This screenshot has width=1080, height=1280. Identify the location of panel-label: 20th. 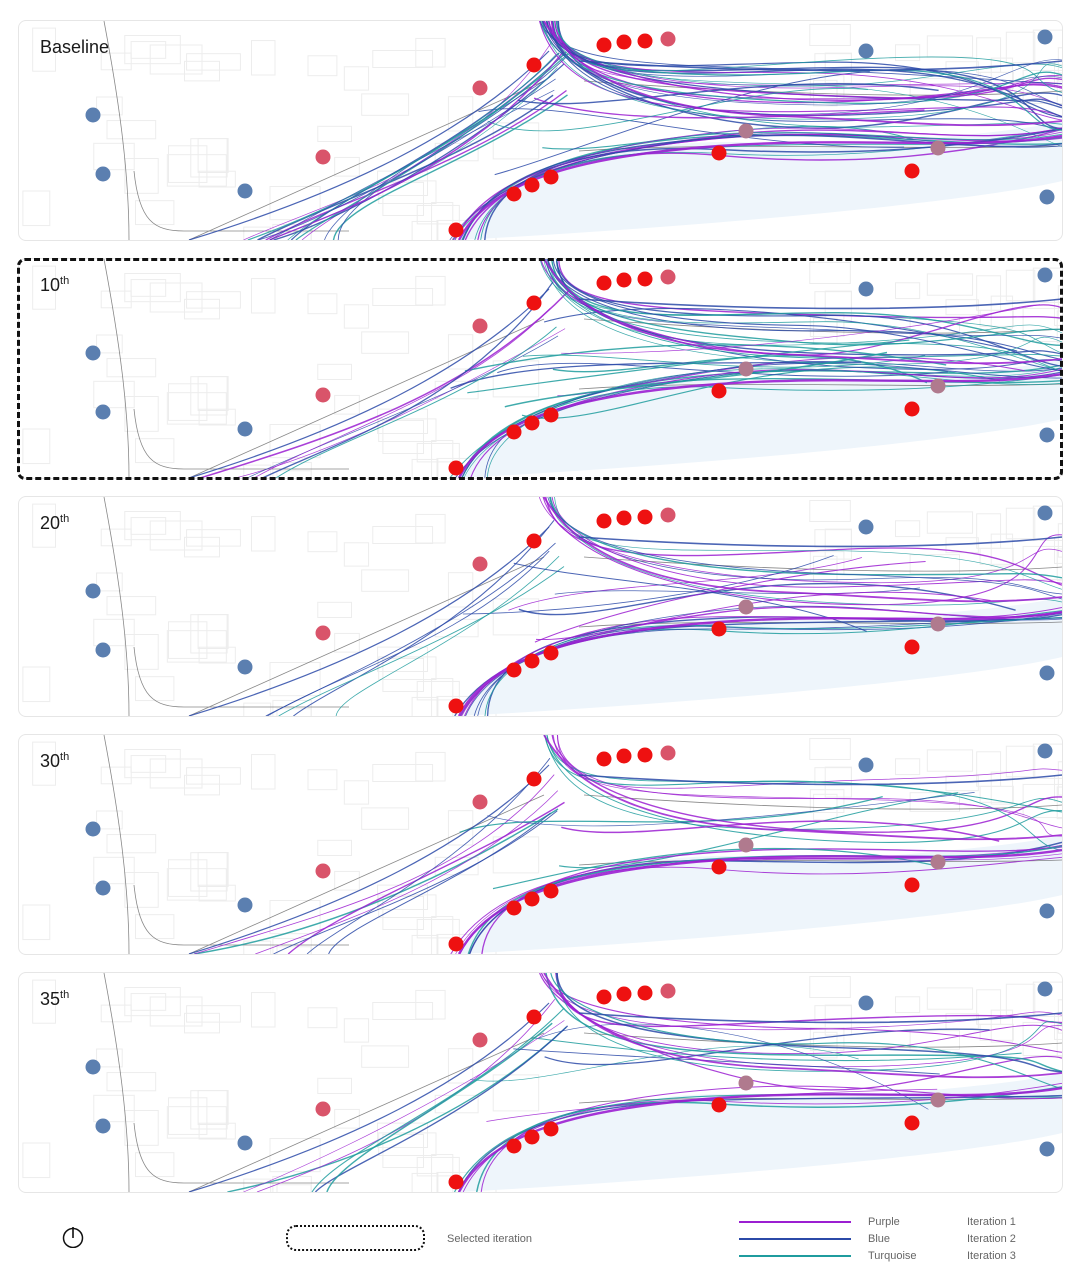
(54, 523).